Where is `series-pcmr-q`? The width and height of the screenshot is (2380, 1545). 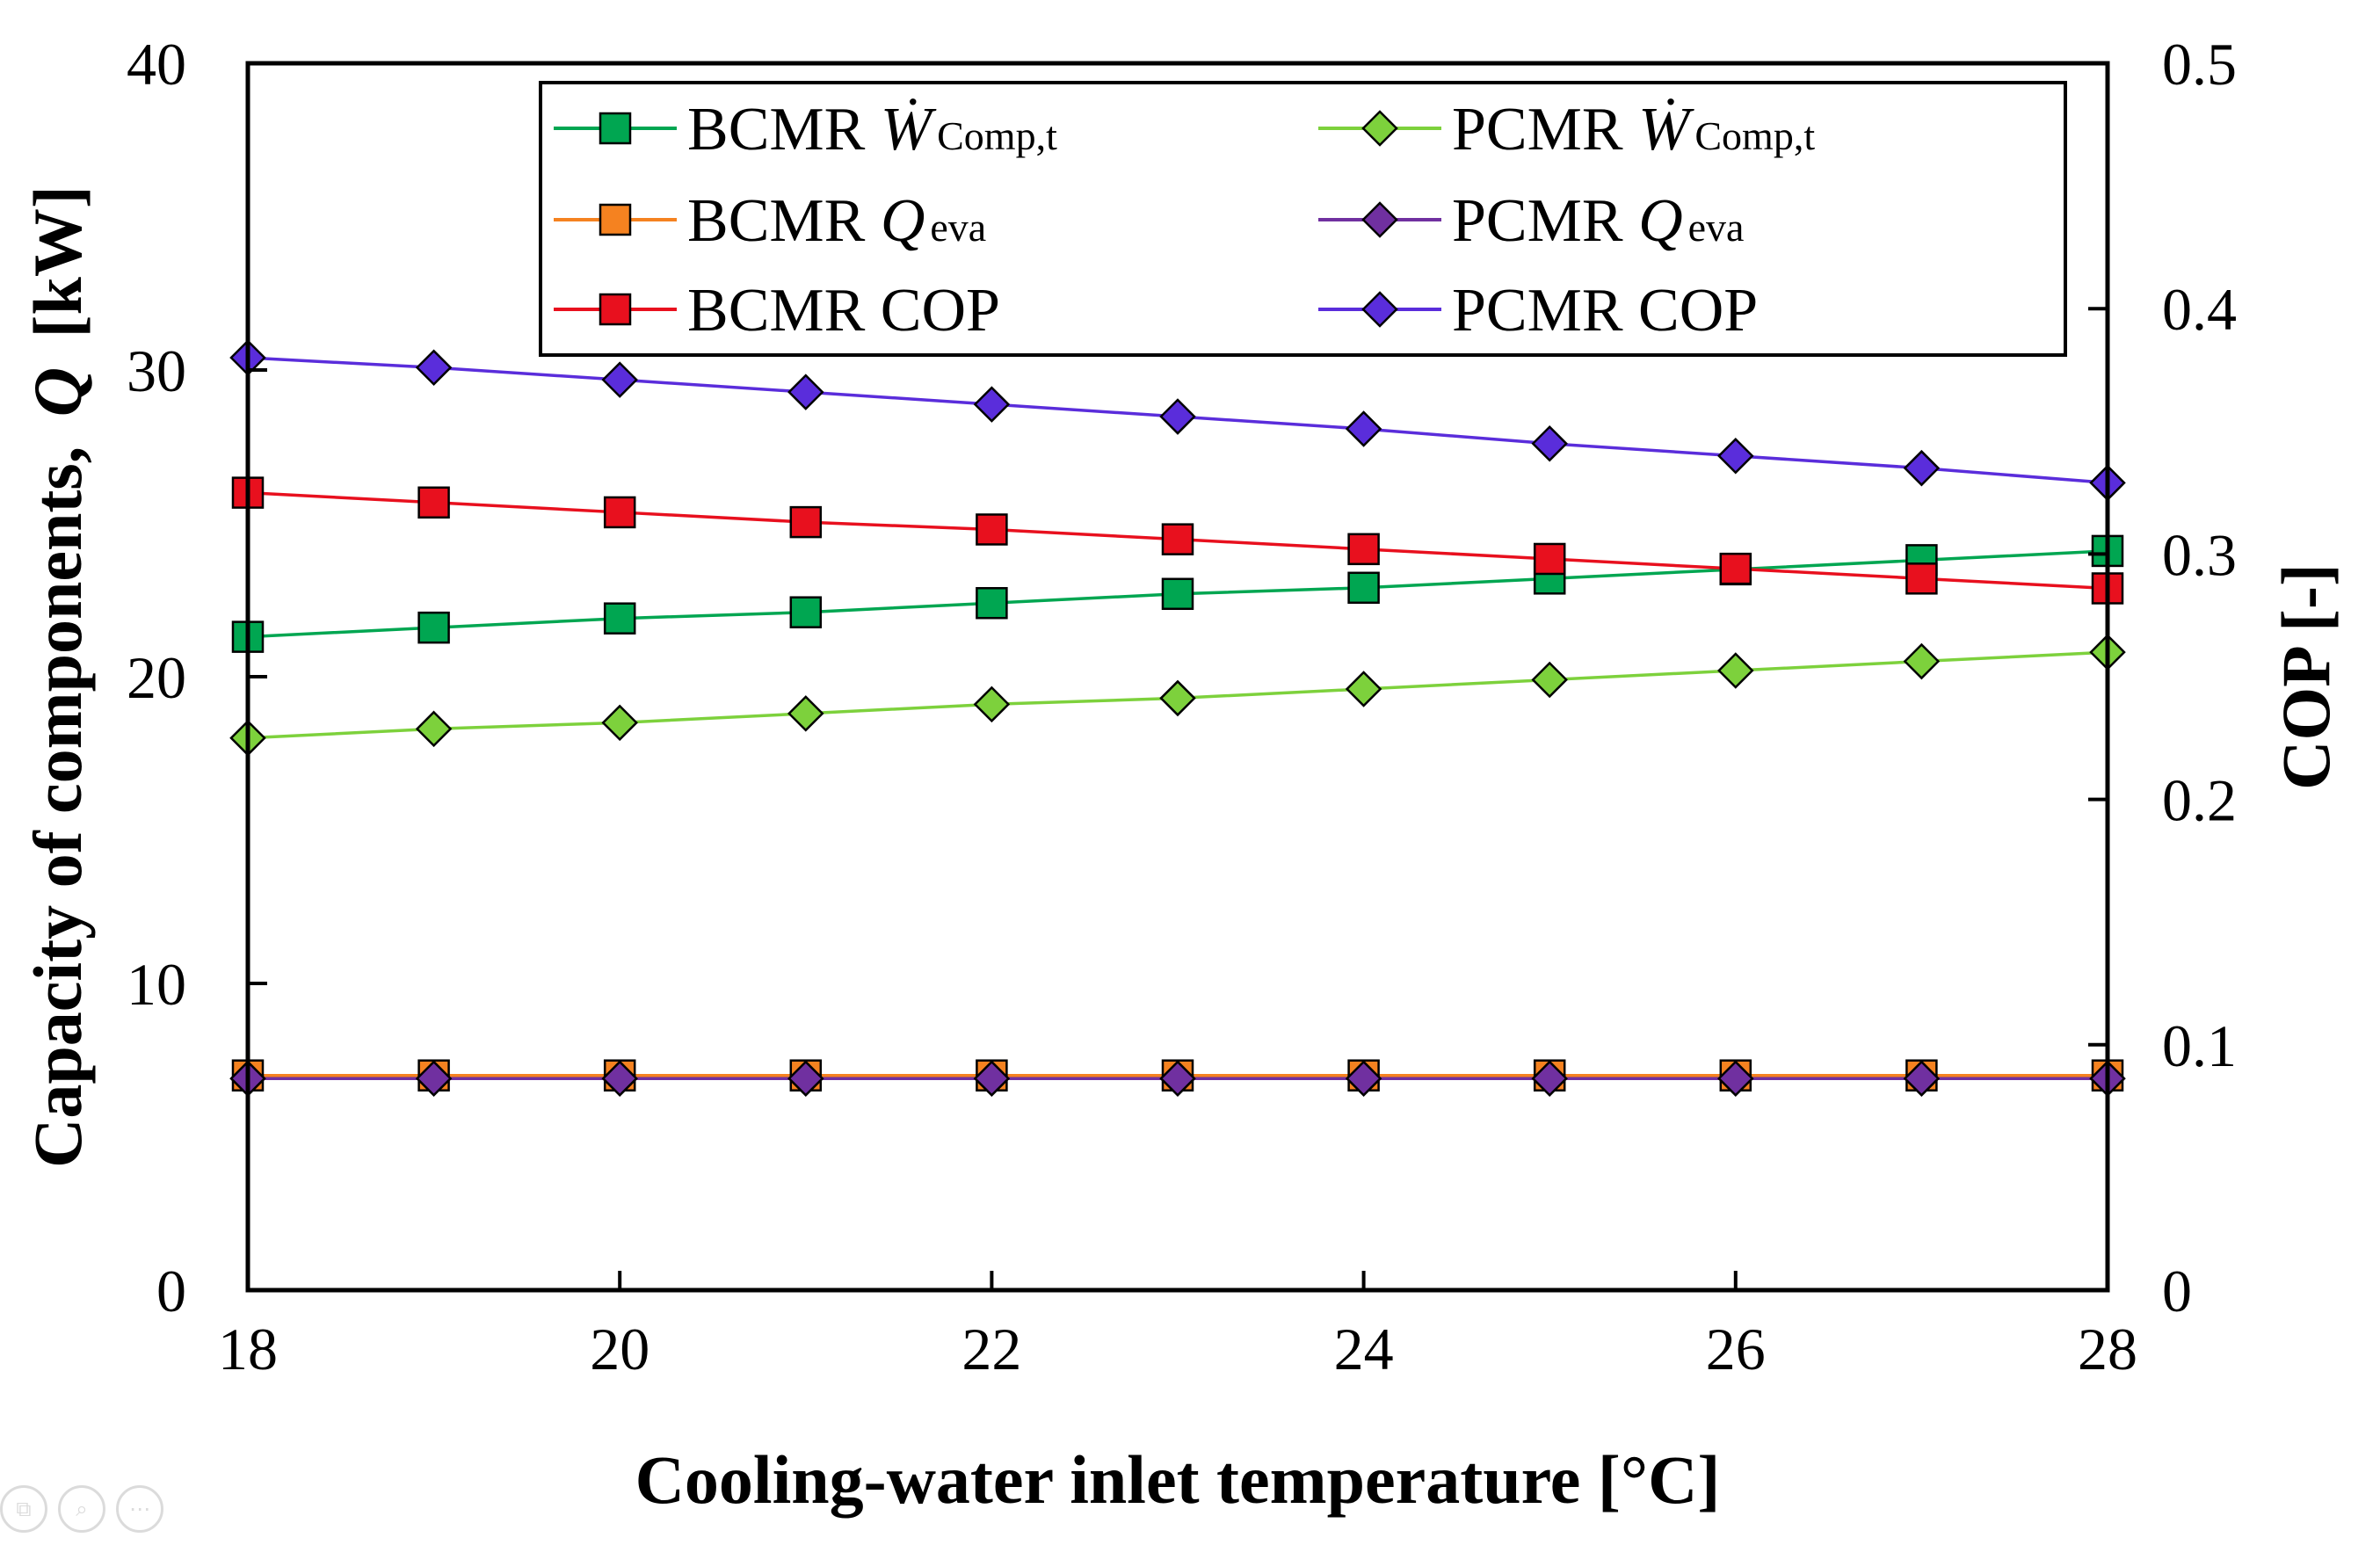 series-pcmr-q is located at coordinates (1177, 1078).